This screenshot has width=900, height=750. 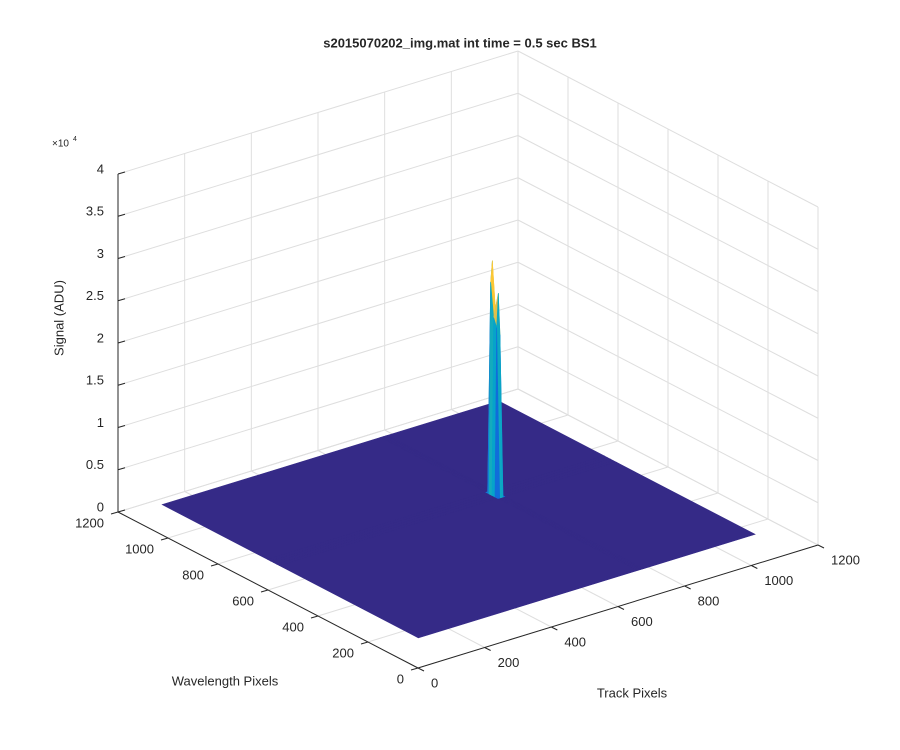 I want to click on z-multiplier-exponent: 4, so click(x=75, y=139).